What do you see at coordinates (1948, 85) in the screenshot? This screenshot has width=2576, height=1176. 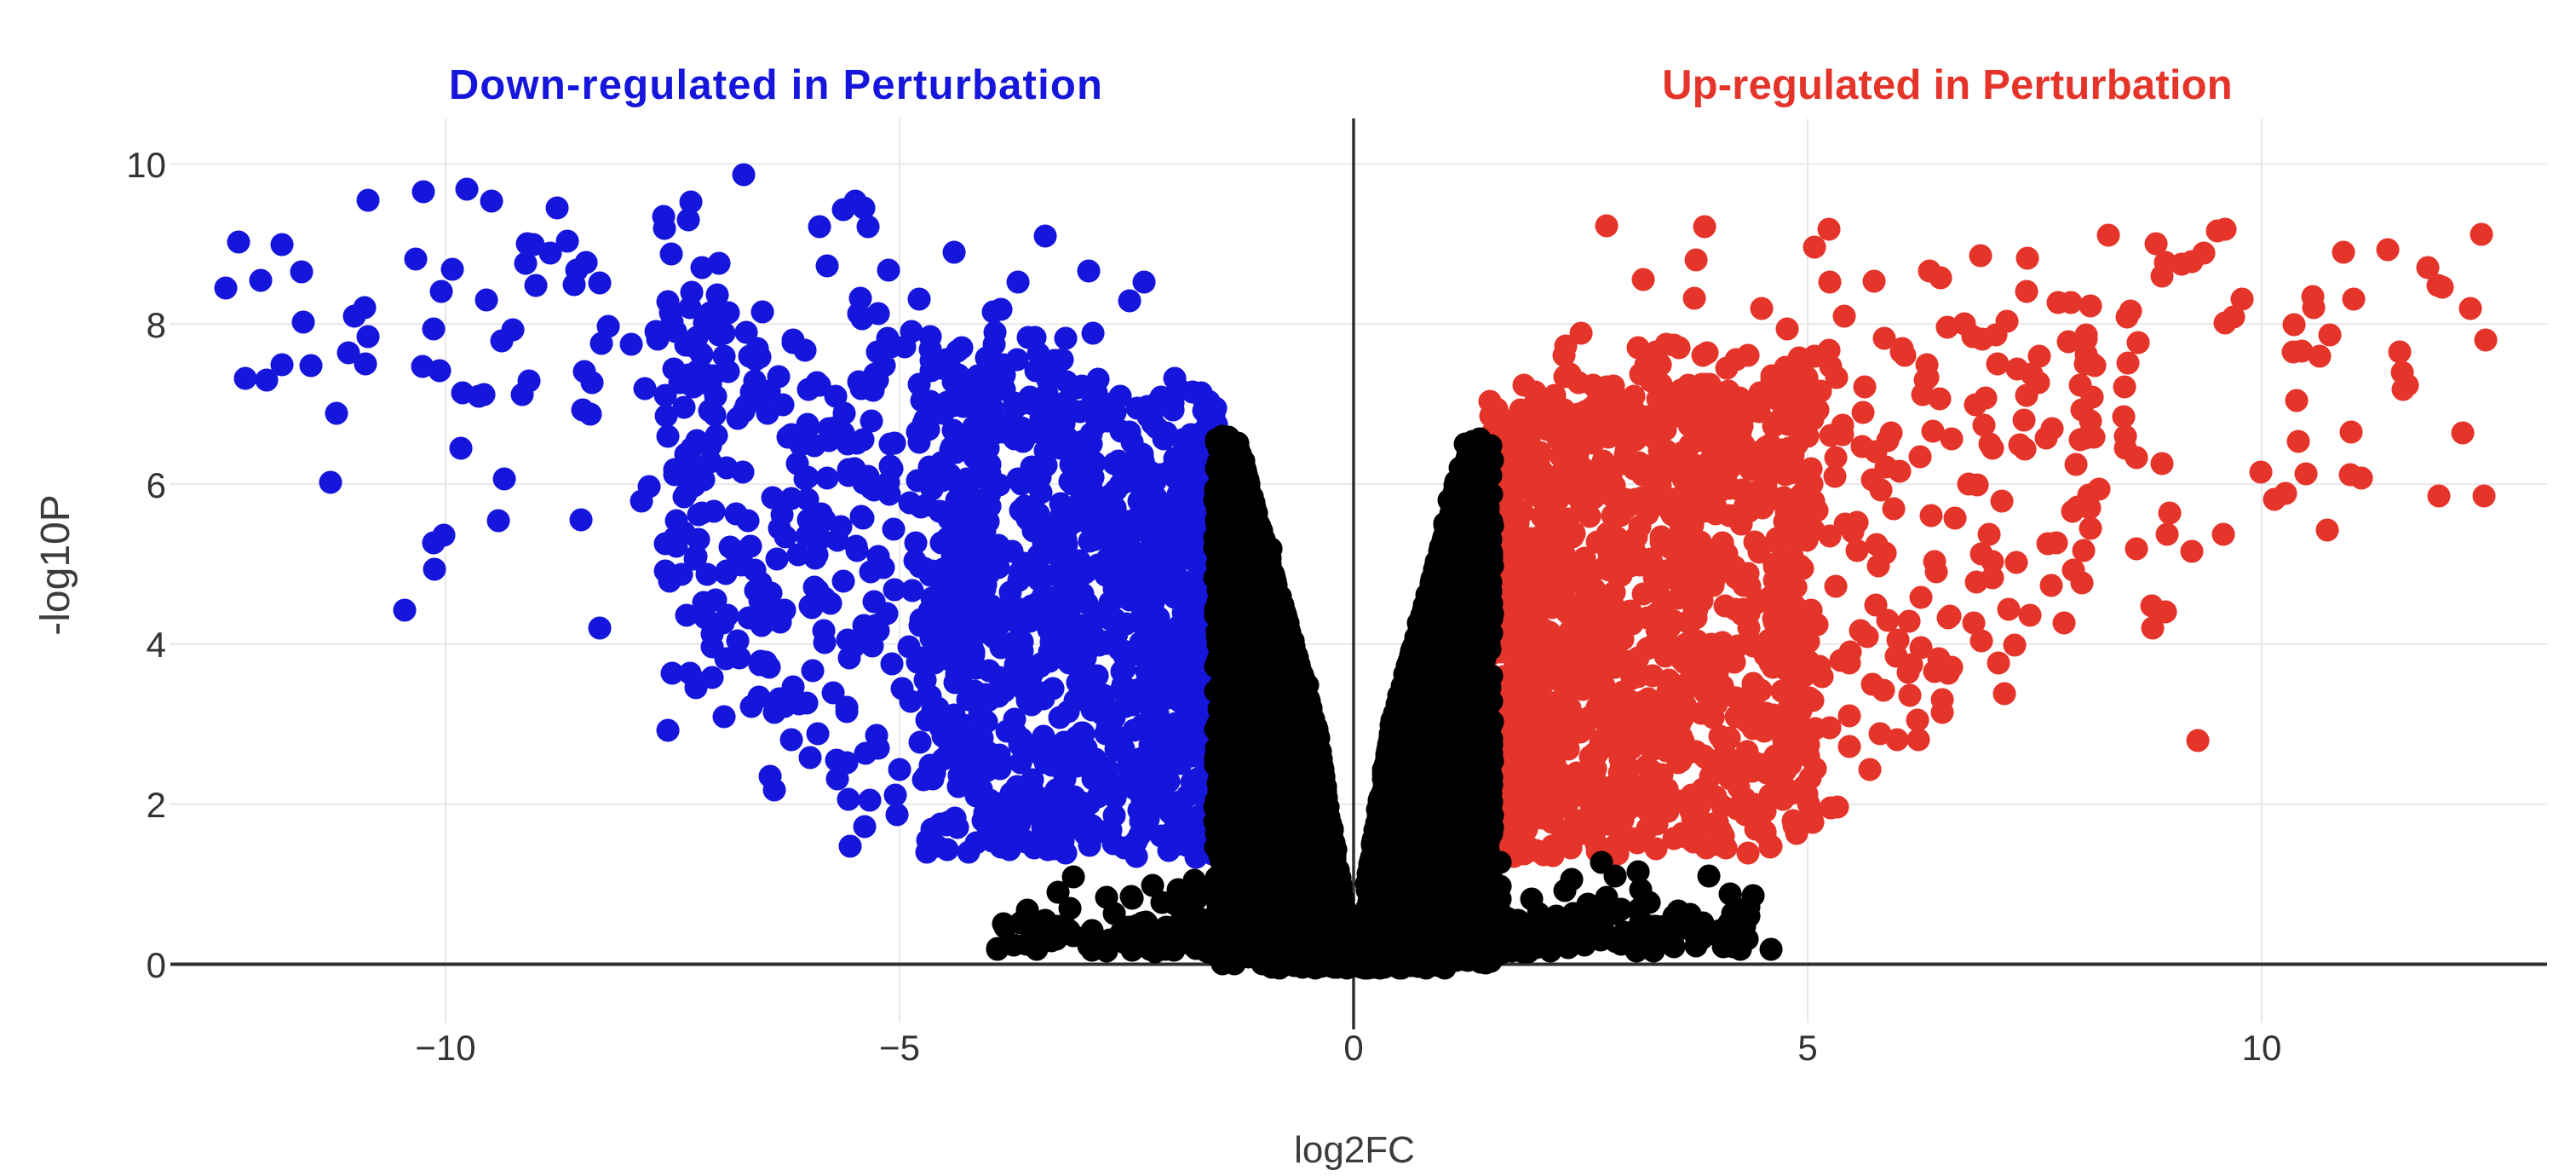 I see `svg-text: Up-regulated in Perturbation` at bounding box center [1948, 85].